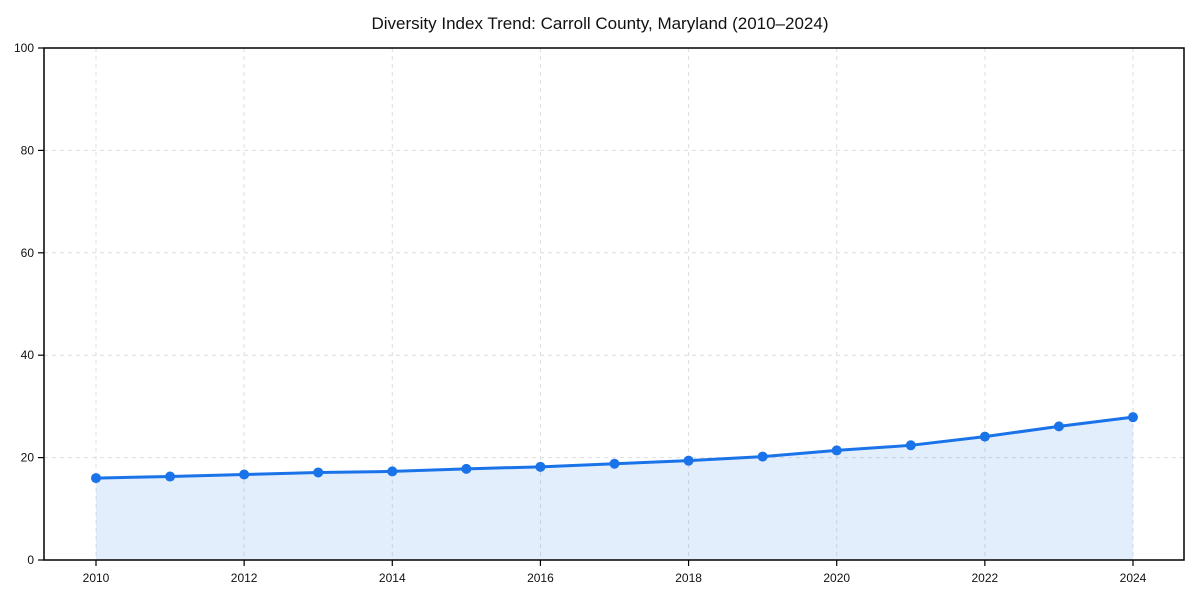 This screenshot has height=600, width=1200. I want to click on x-axis-tick-label: 2018, so click(688, 578).